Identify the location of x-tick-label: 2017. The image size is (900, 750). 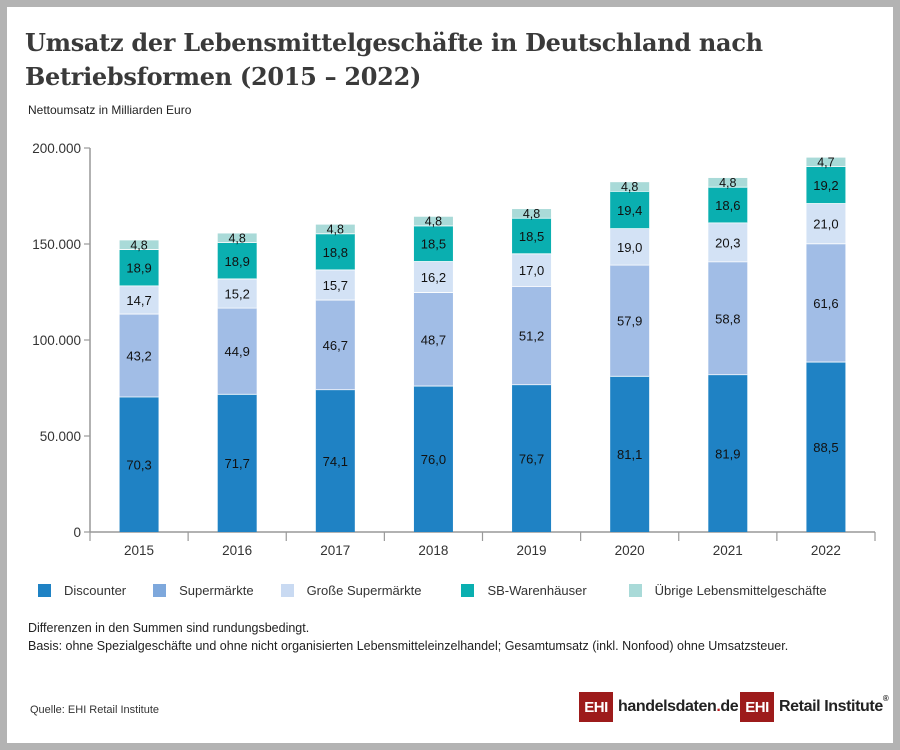
(335, 550).